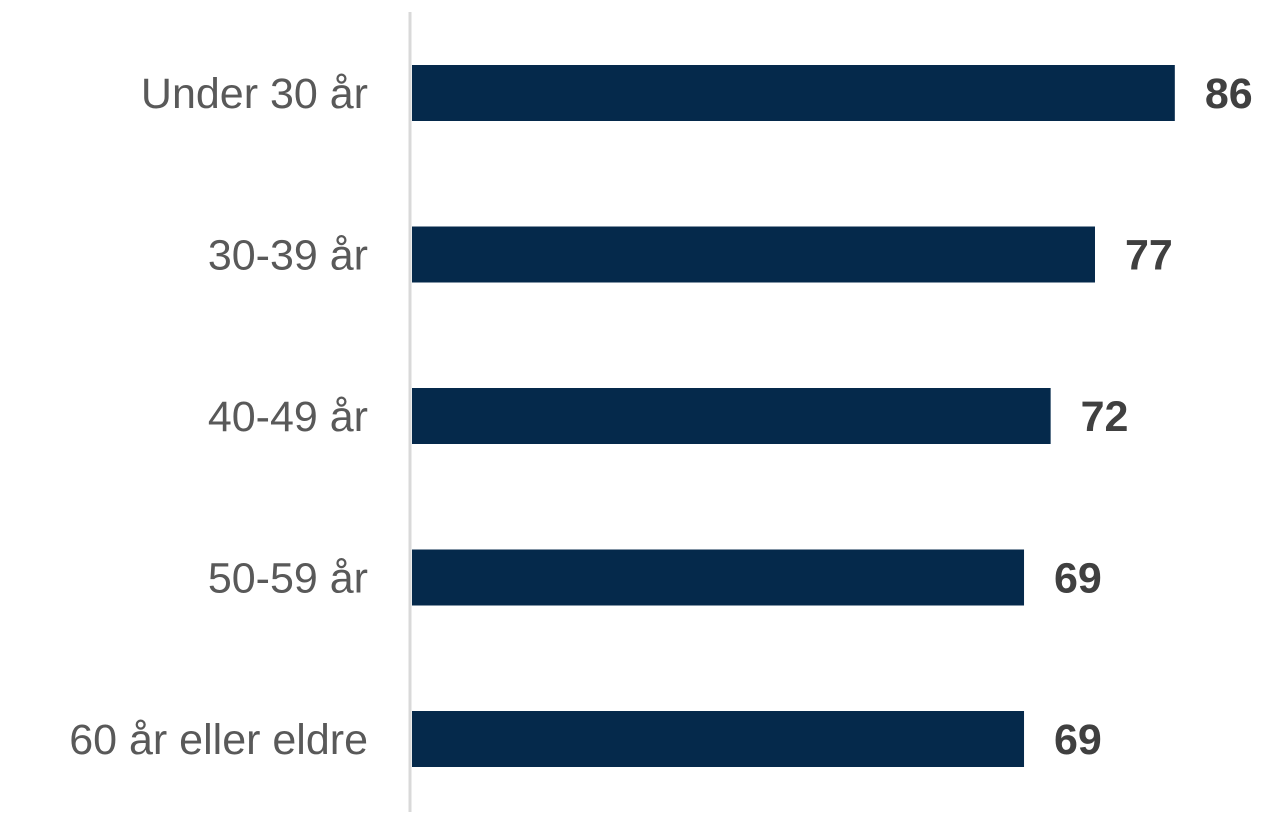 This screenshot has height=815, width=1273. What do you see at coordinates (218, 740) in the screenshot?
I see `category-label-4: 60 år eller eldre` at bounding box center [218, 740].